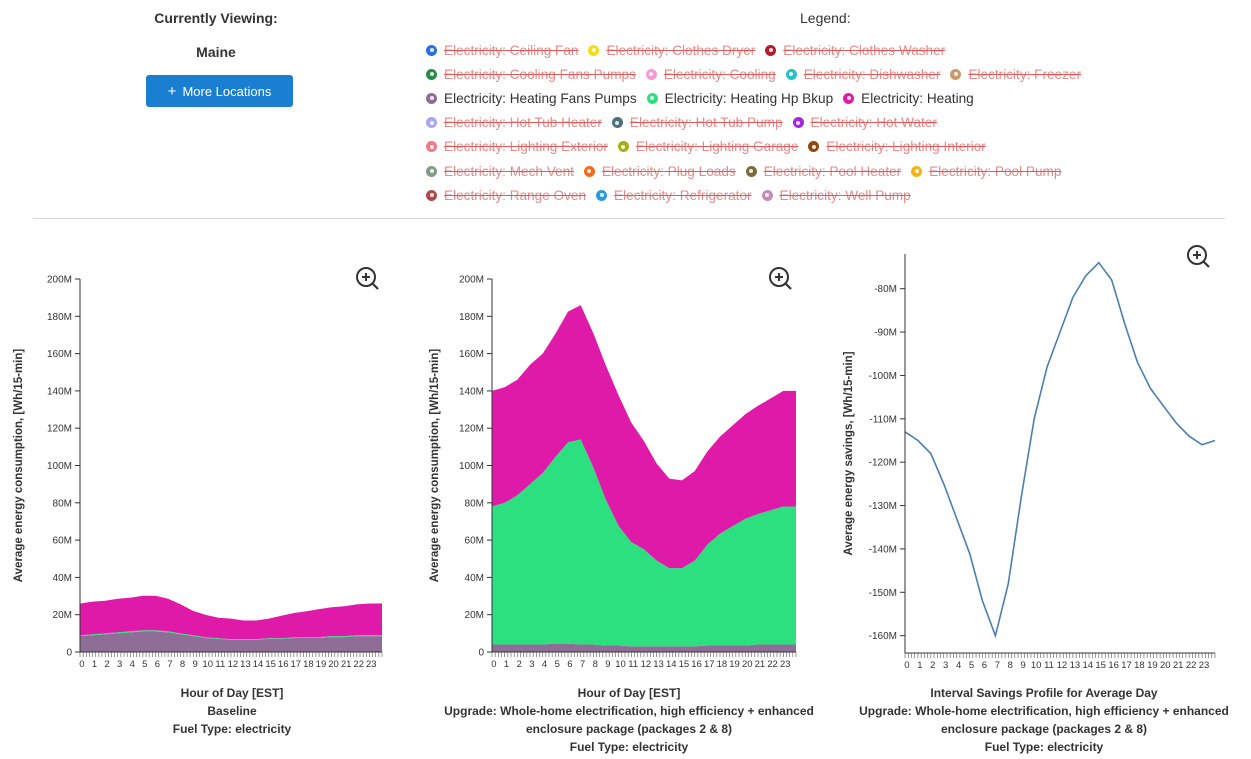 The height and width of the screenshot is (759, 1251). What do you see at coordinates (227, 91) in the screenshot?
I see `more-locations-label: More Locations` at bounding box center [227, 91].